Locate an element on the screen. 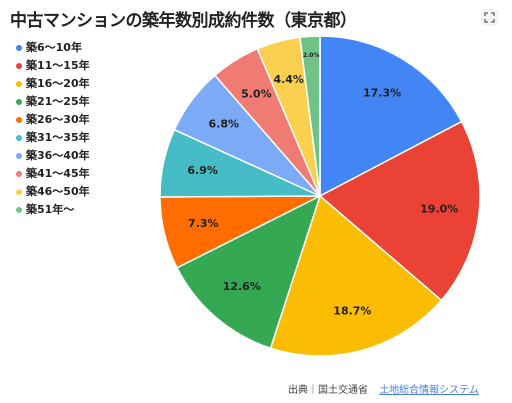 This screenshot has width=512, height=403. legend-label: 築41～45年 is located at coordinates (58, 173).